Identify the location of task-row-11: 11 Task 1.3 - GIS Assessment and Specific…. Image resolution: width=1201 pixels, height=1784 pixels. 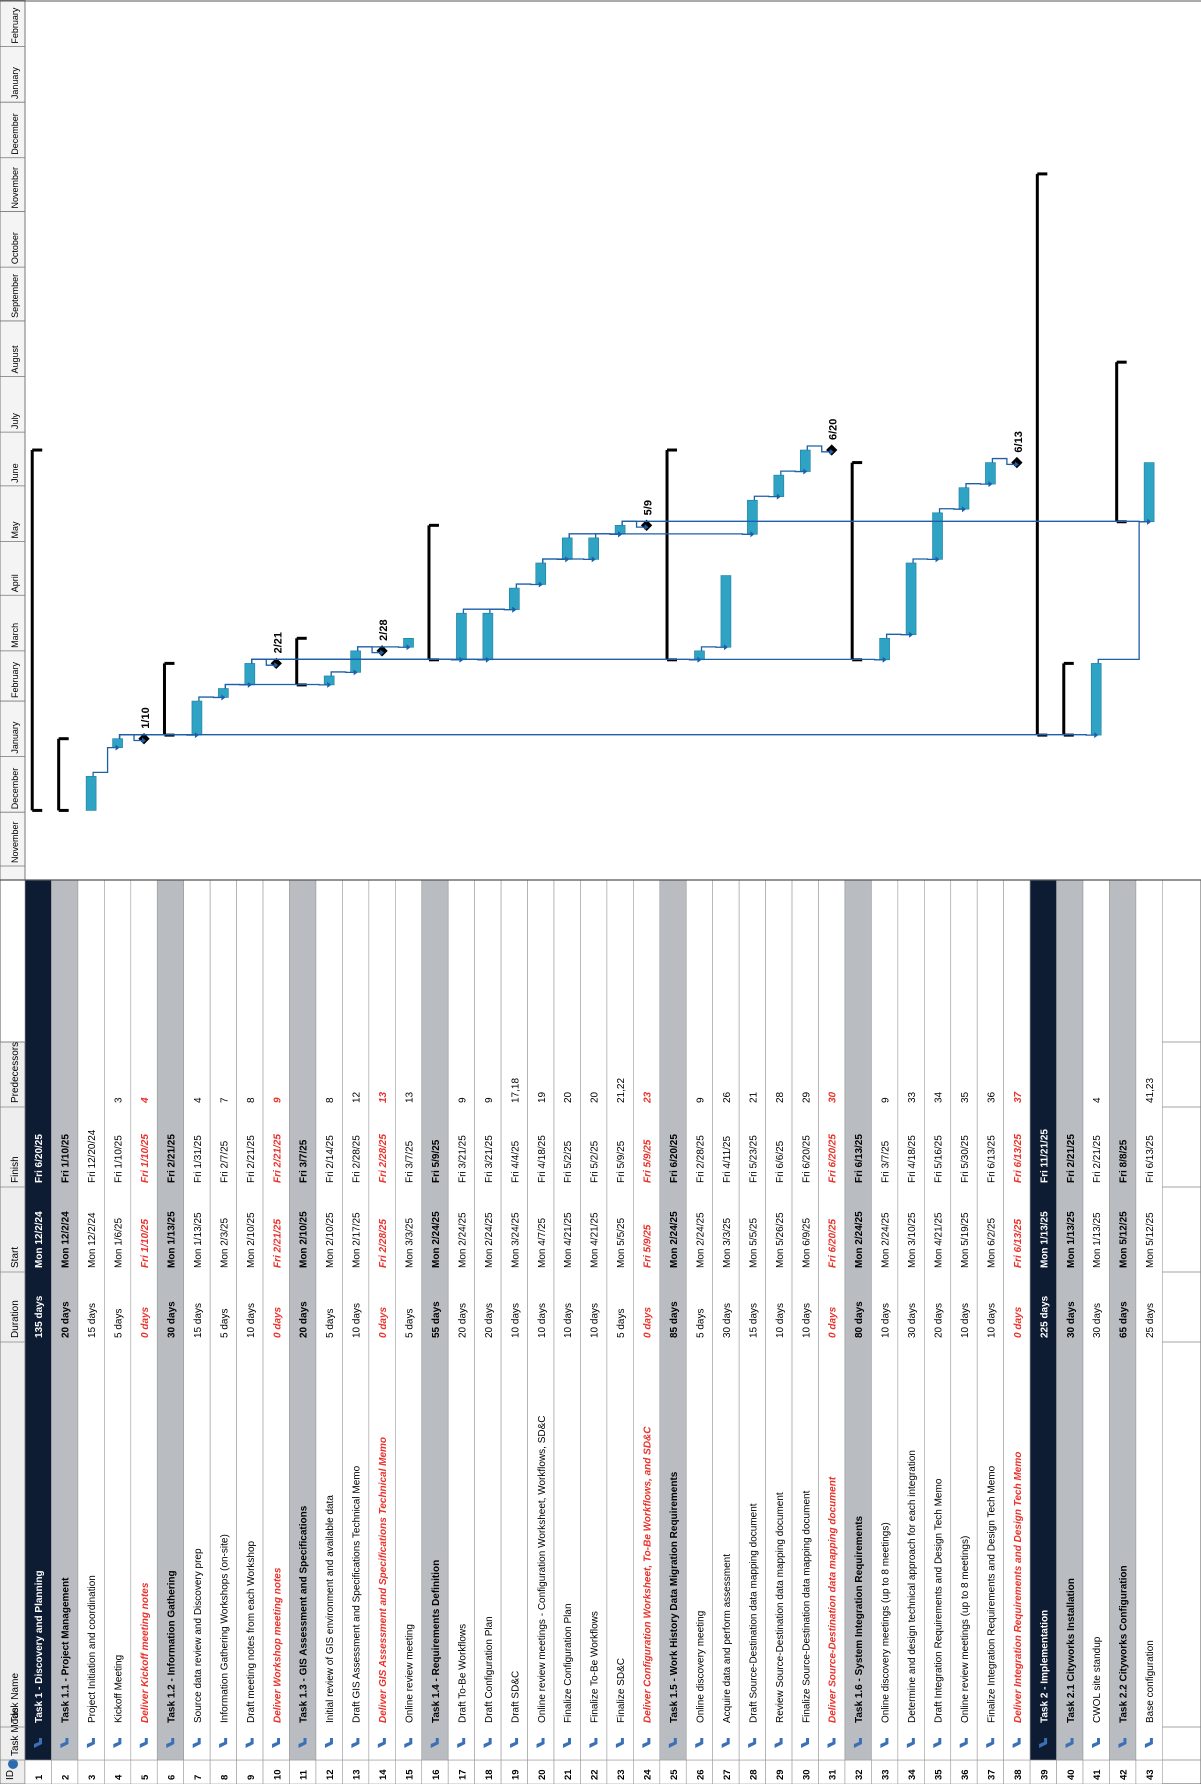
(303, 1331).